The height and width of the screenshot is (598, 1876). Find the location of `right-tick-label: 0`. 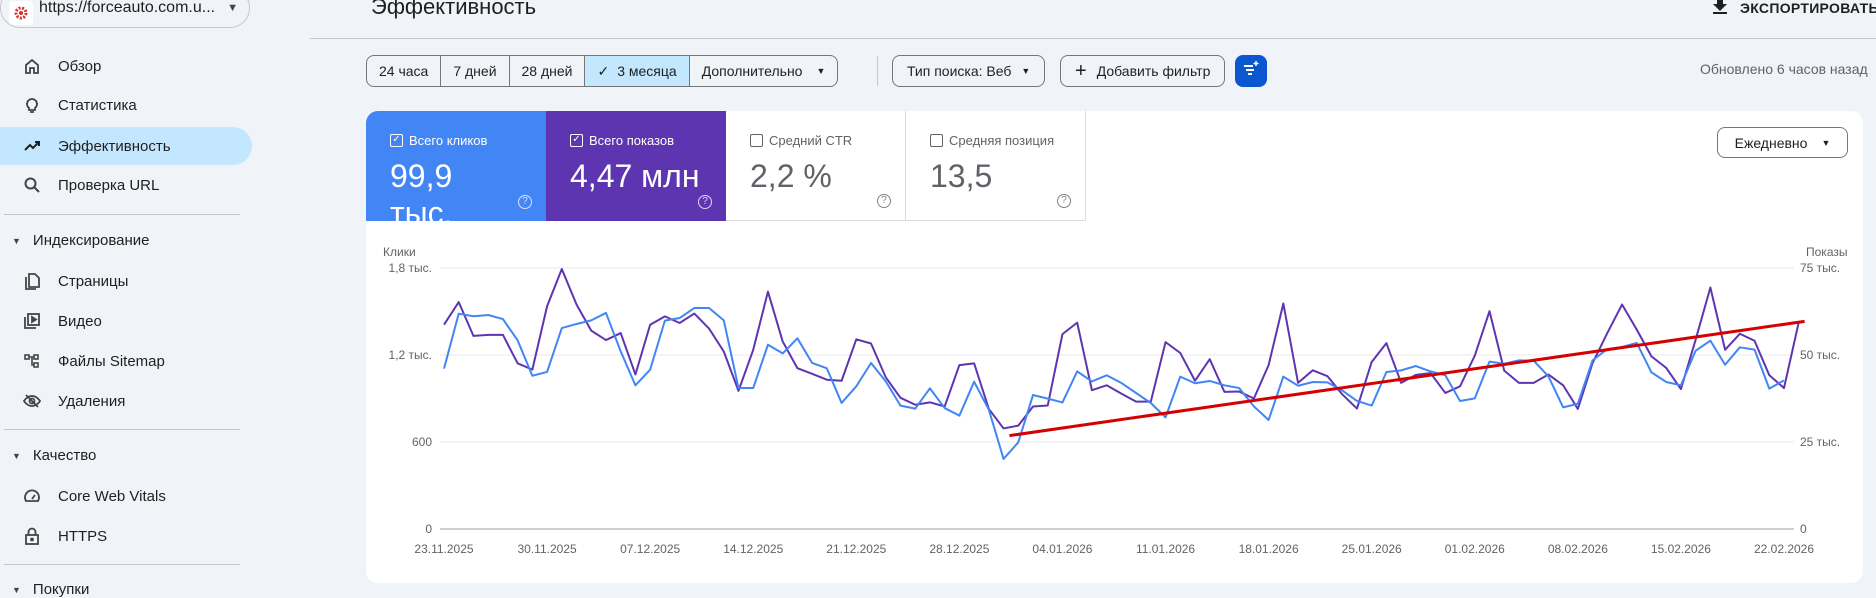

right-tick-label: 0 is located at coordinates (1803, 529).